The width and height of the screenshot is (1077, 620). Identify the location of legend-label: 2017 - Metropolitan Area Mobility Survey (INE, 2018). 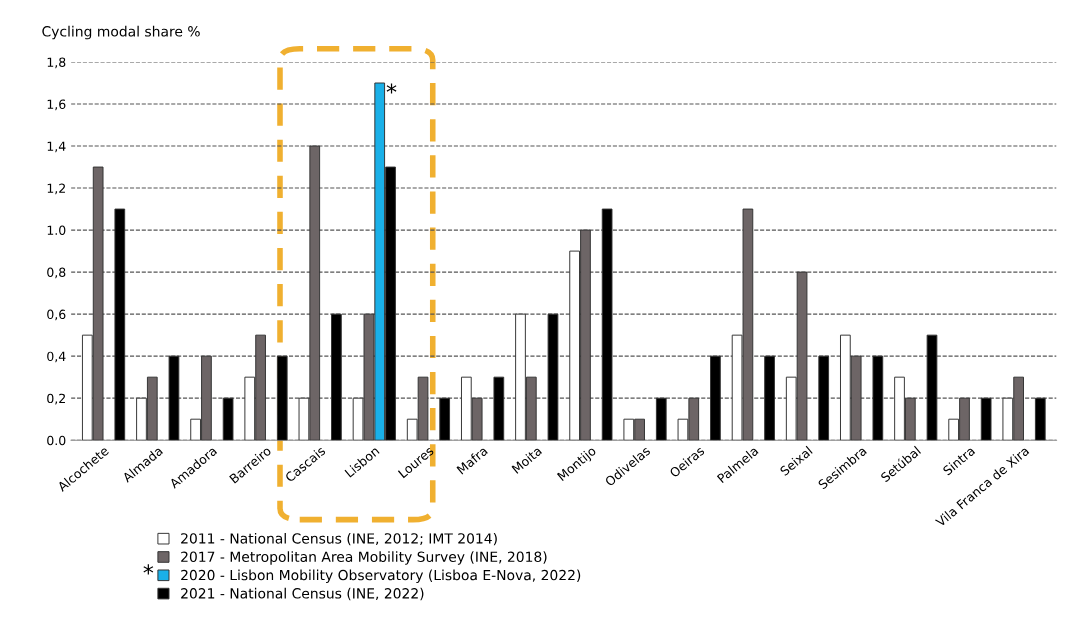
(364, 558).